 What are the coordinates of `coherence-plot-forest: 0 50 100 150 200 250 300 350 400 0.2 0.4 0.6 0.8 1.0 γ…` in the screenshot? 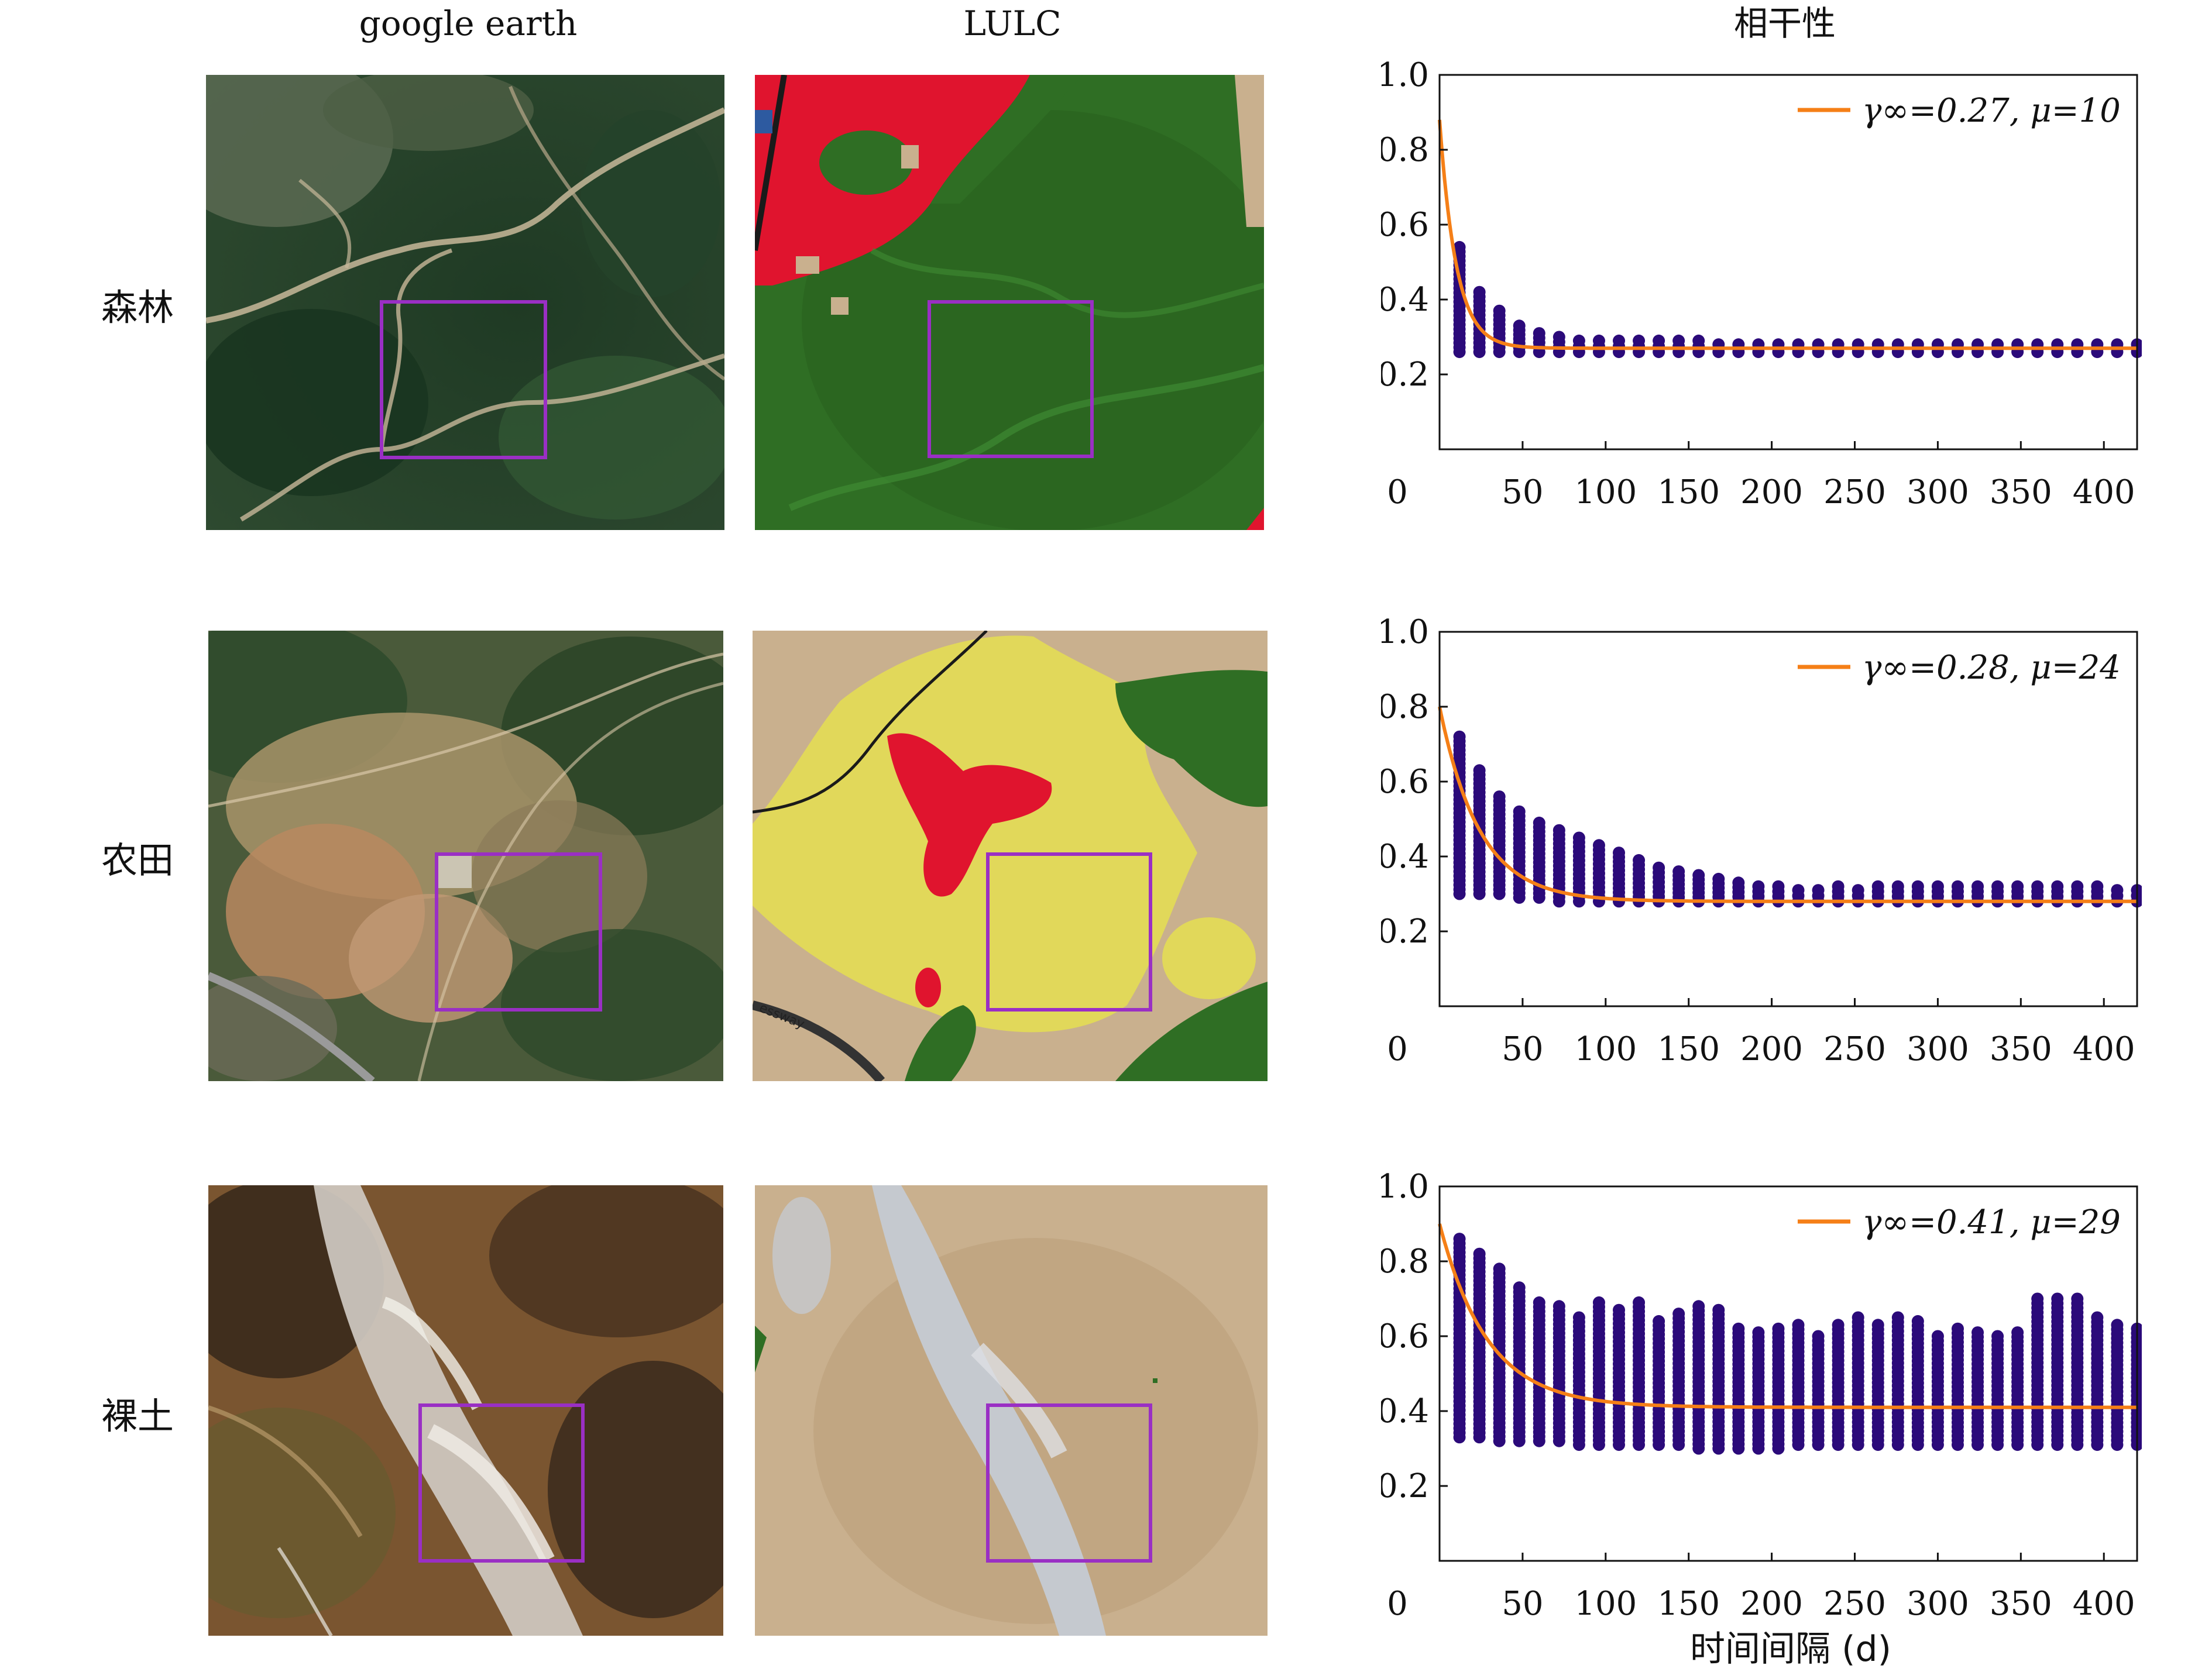 It's located at (1761, 283).